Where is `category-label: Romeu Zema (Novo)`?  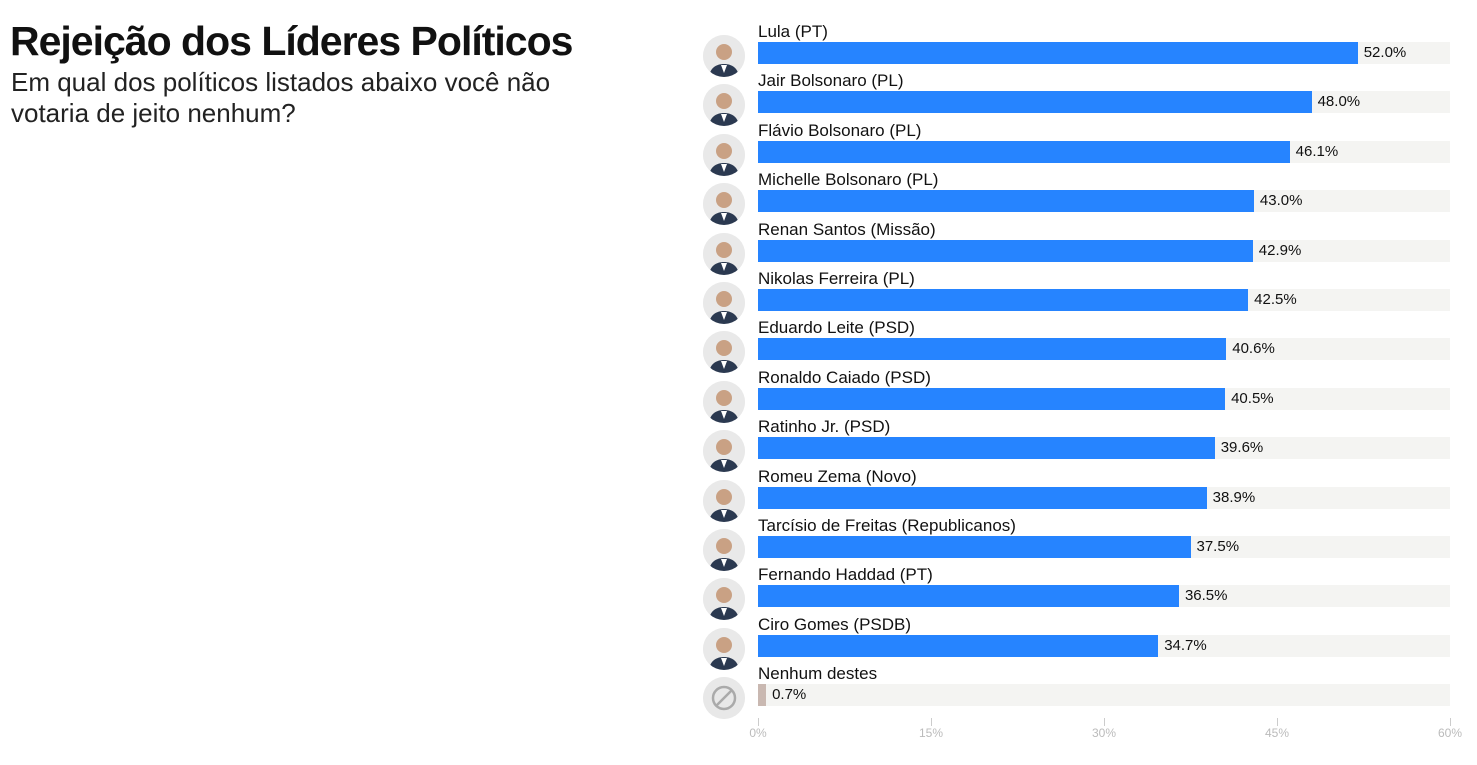 category-label: Romeu Zema (Novo) is located at coordinates (837, 476).